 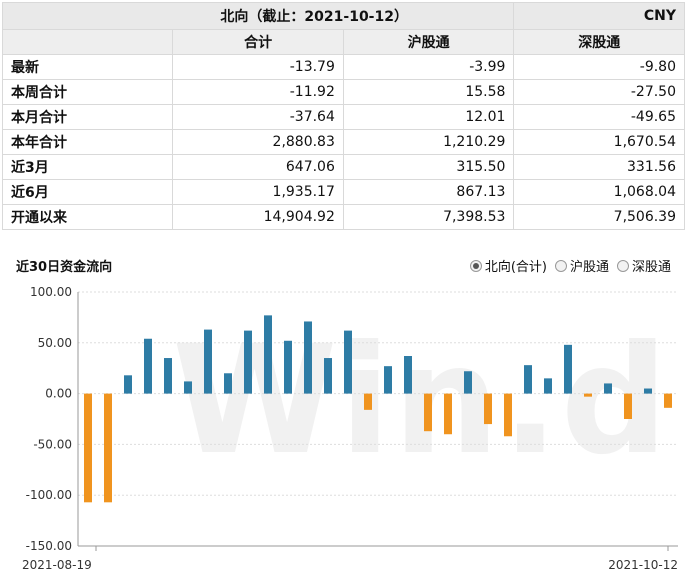 I want to click on corner-cell, so click(x=87, y=42).